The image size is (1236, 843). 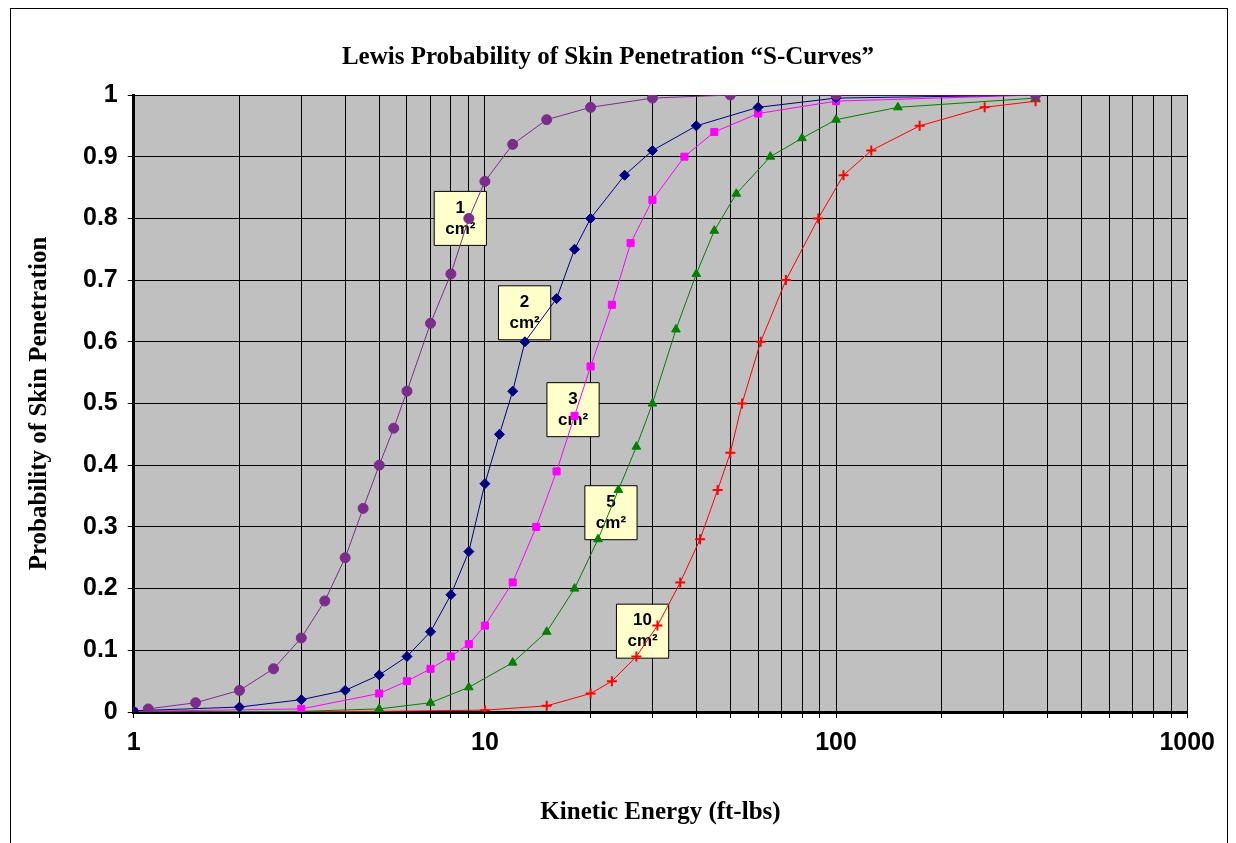 I want to click on annotation: 2 cm², so click(x=525, y=311).